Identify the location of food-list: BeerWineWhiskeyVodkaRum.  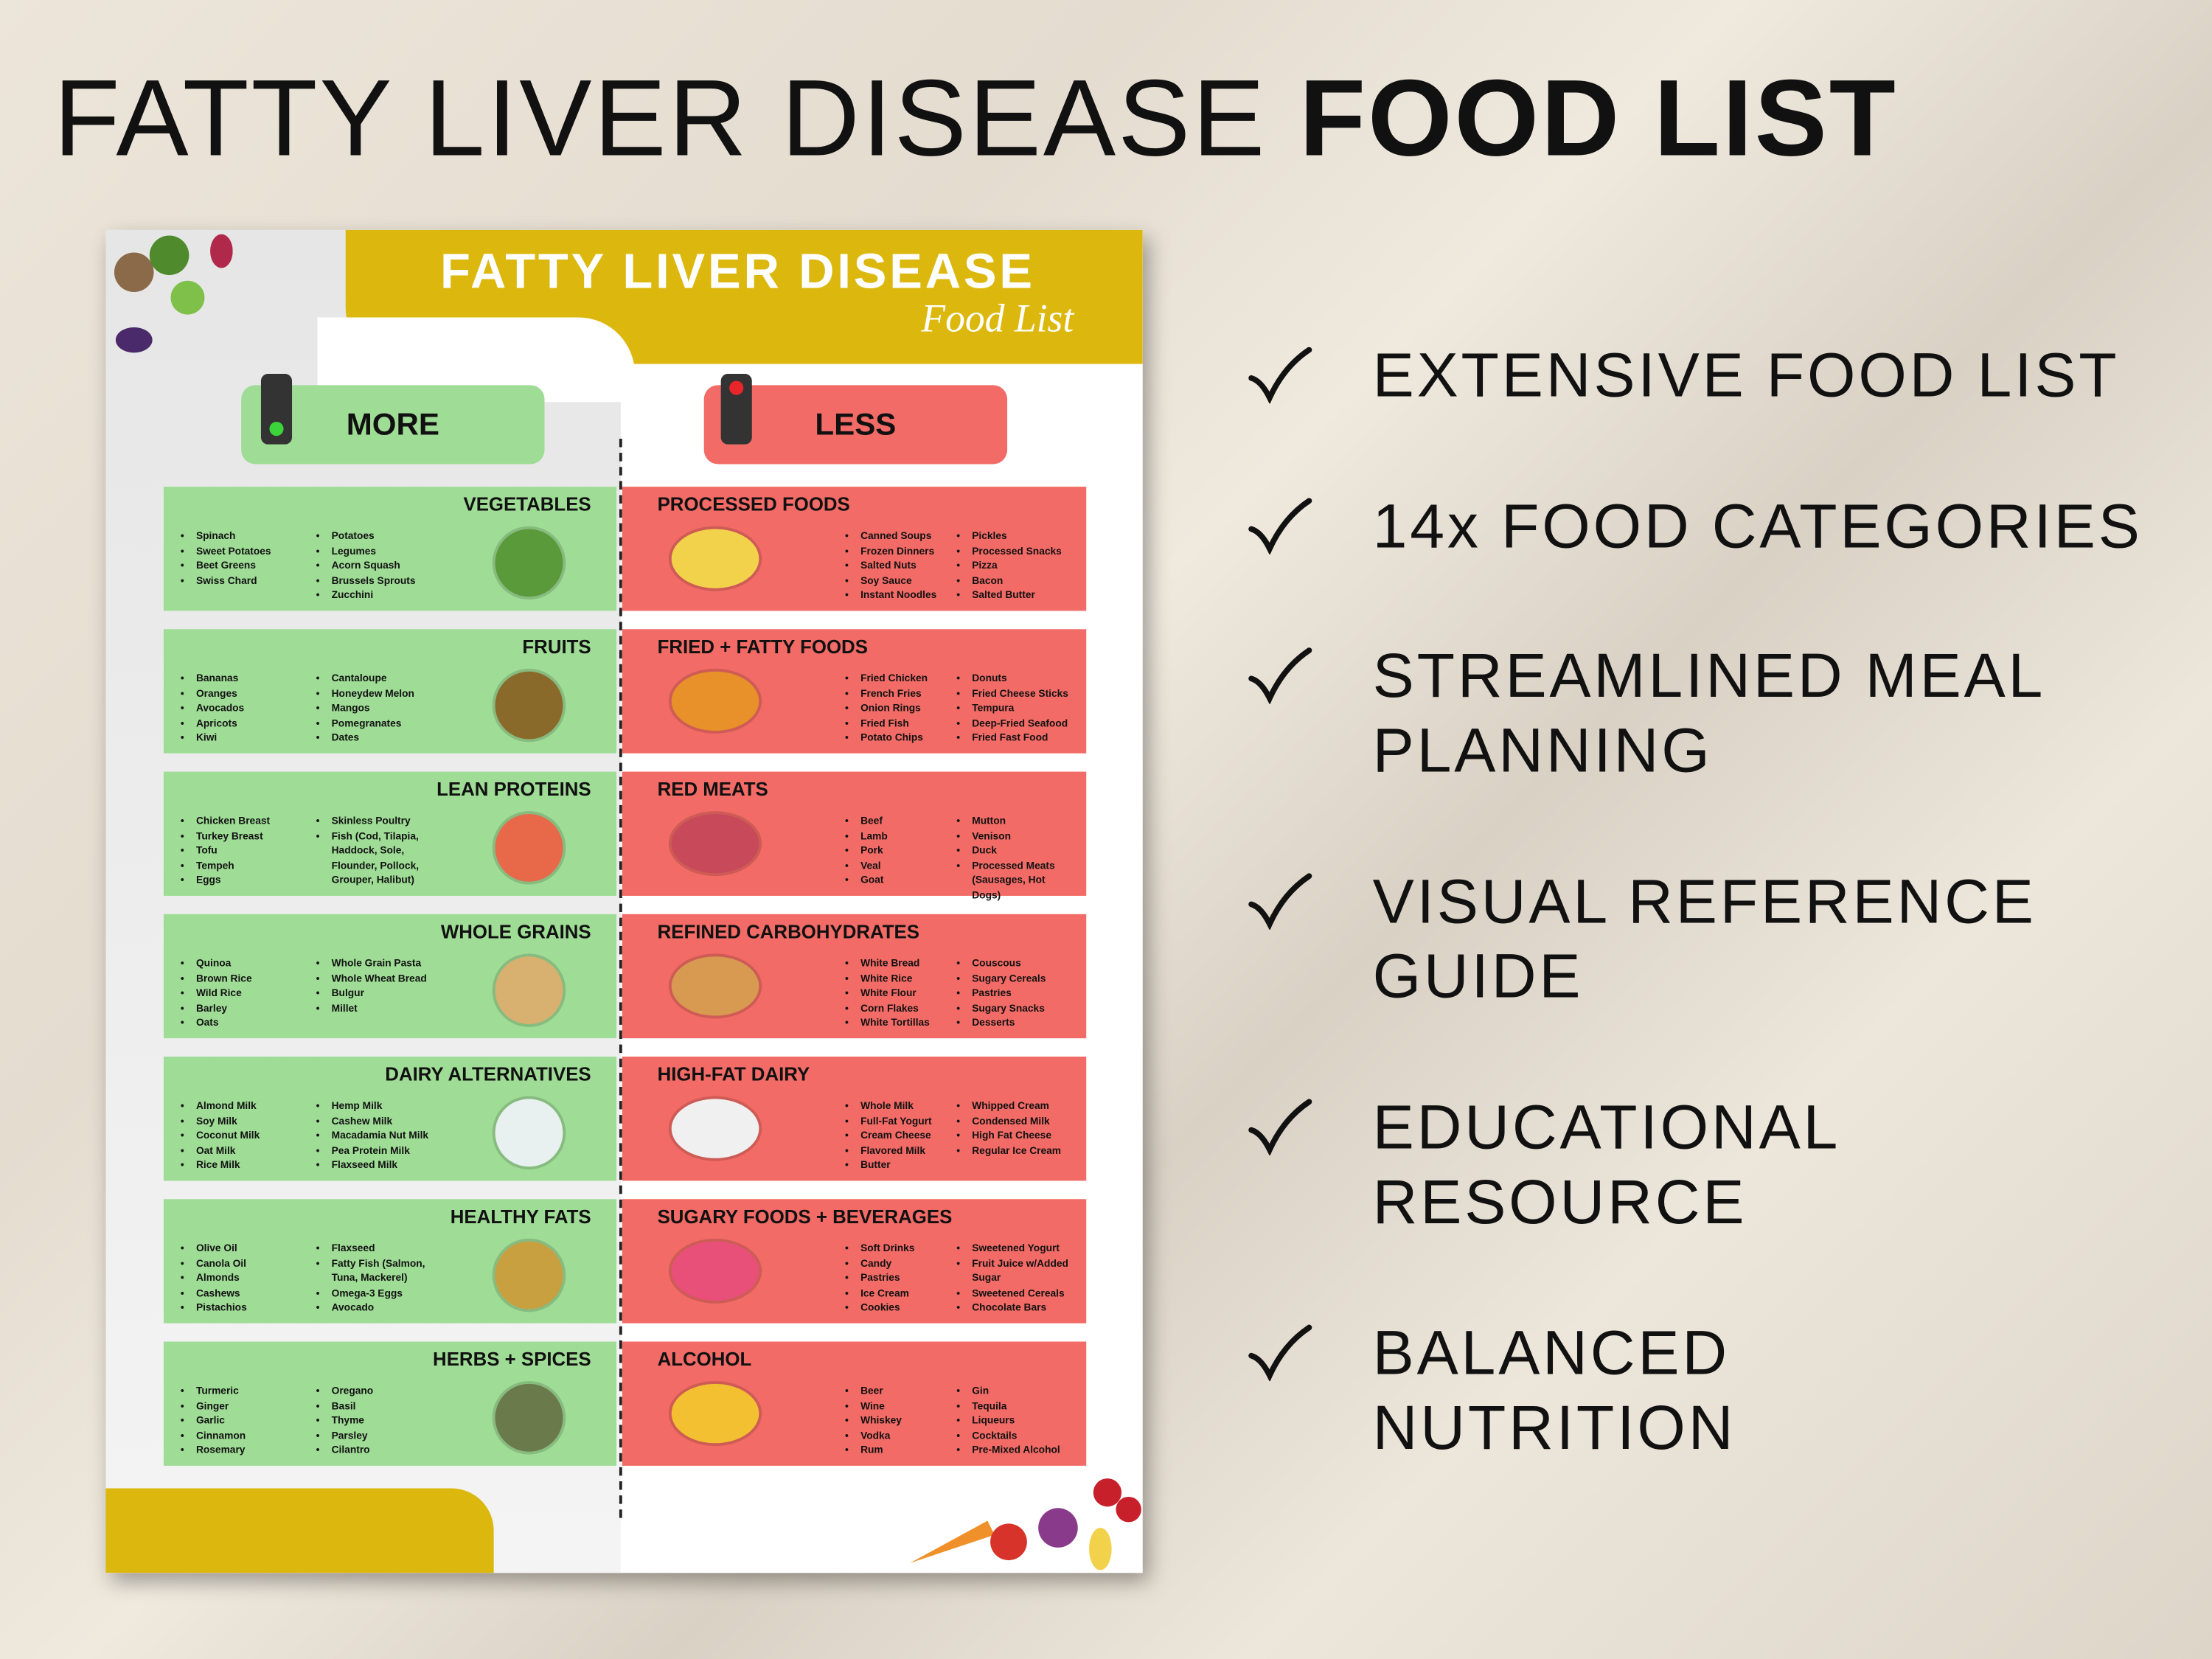
(905, 1421).